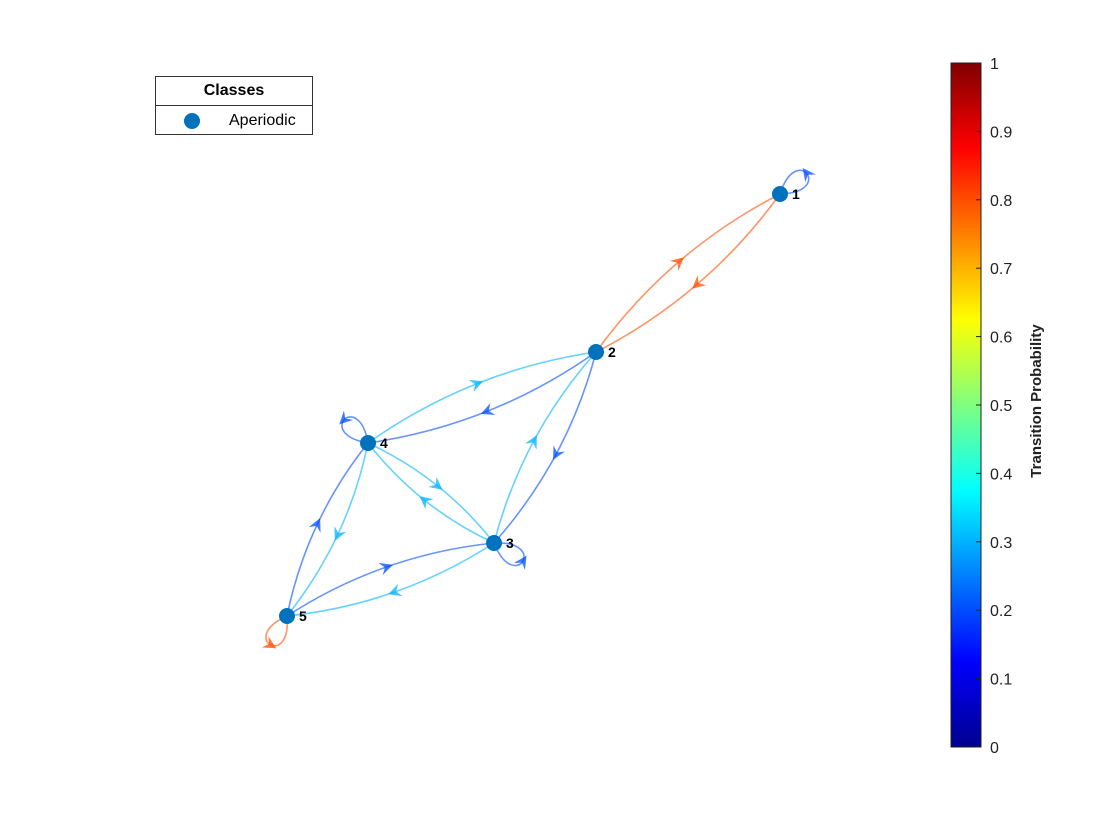  Describe the element at coordinates (1001, 611) in the screenshot. I see `colorbar-tick-label: 0.2` at that location.